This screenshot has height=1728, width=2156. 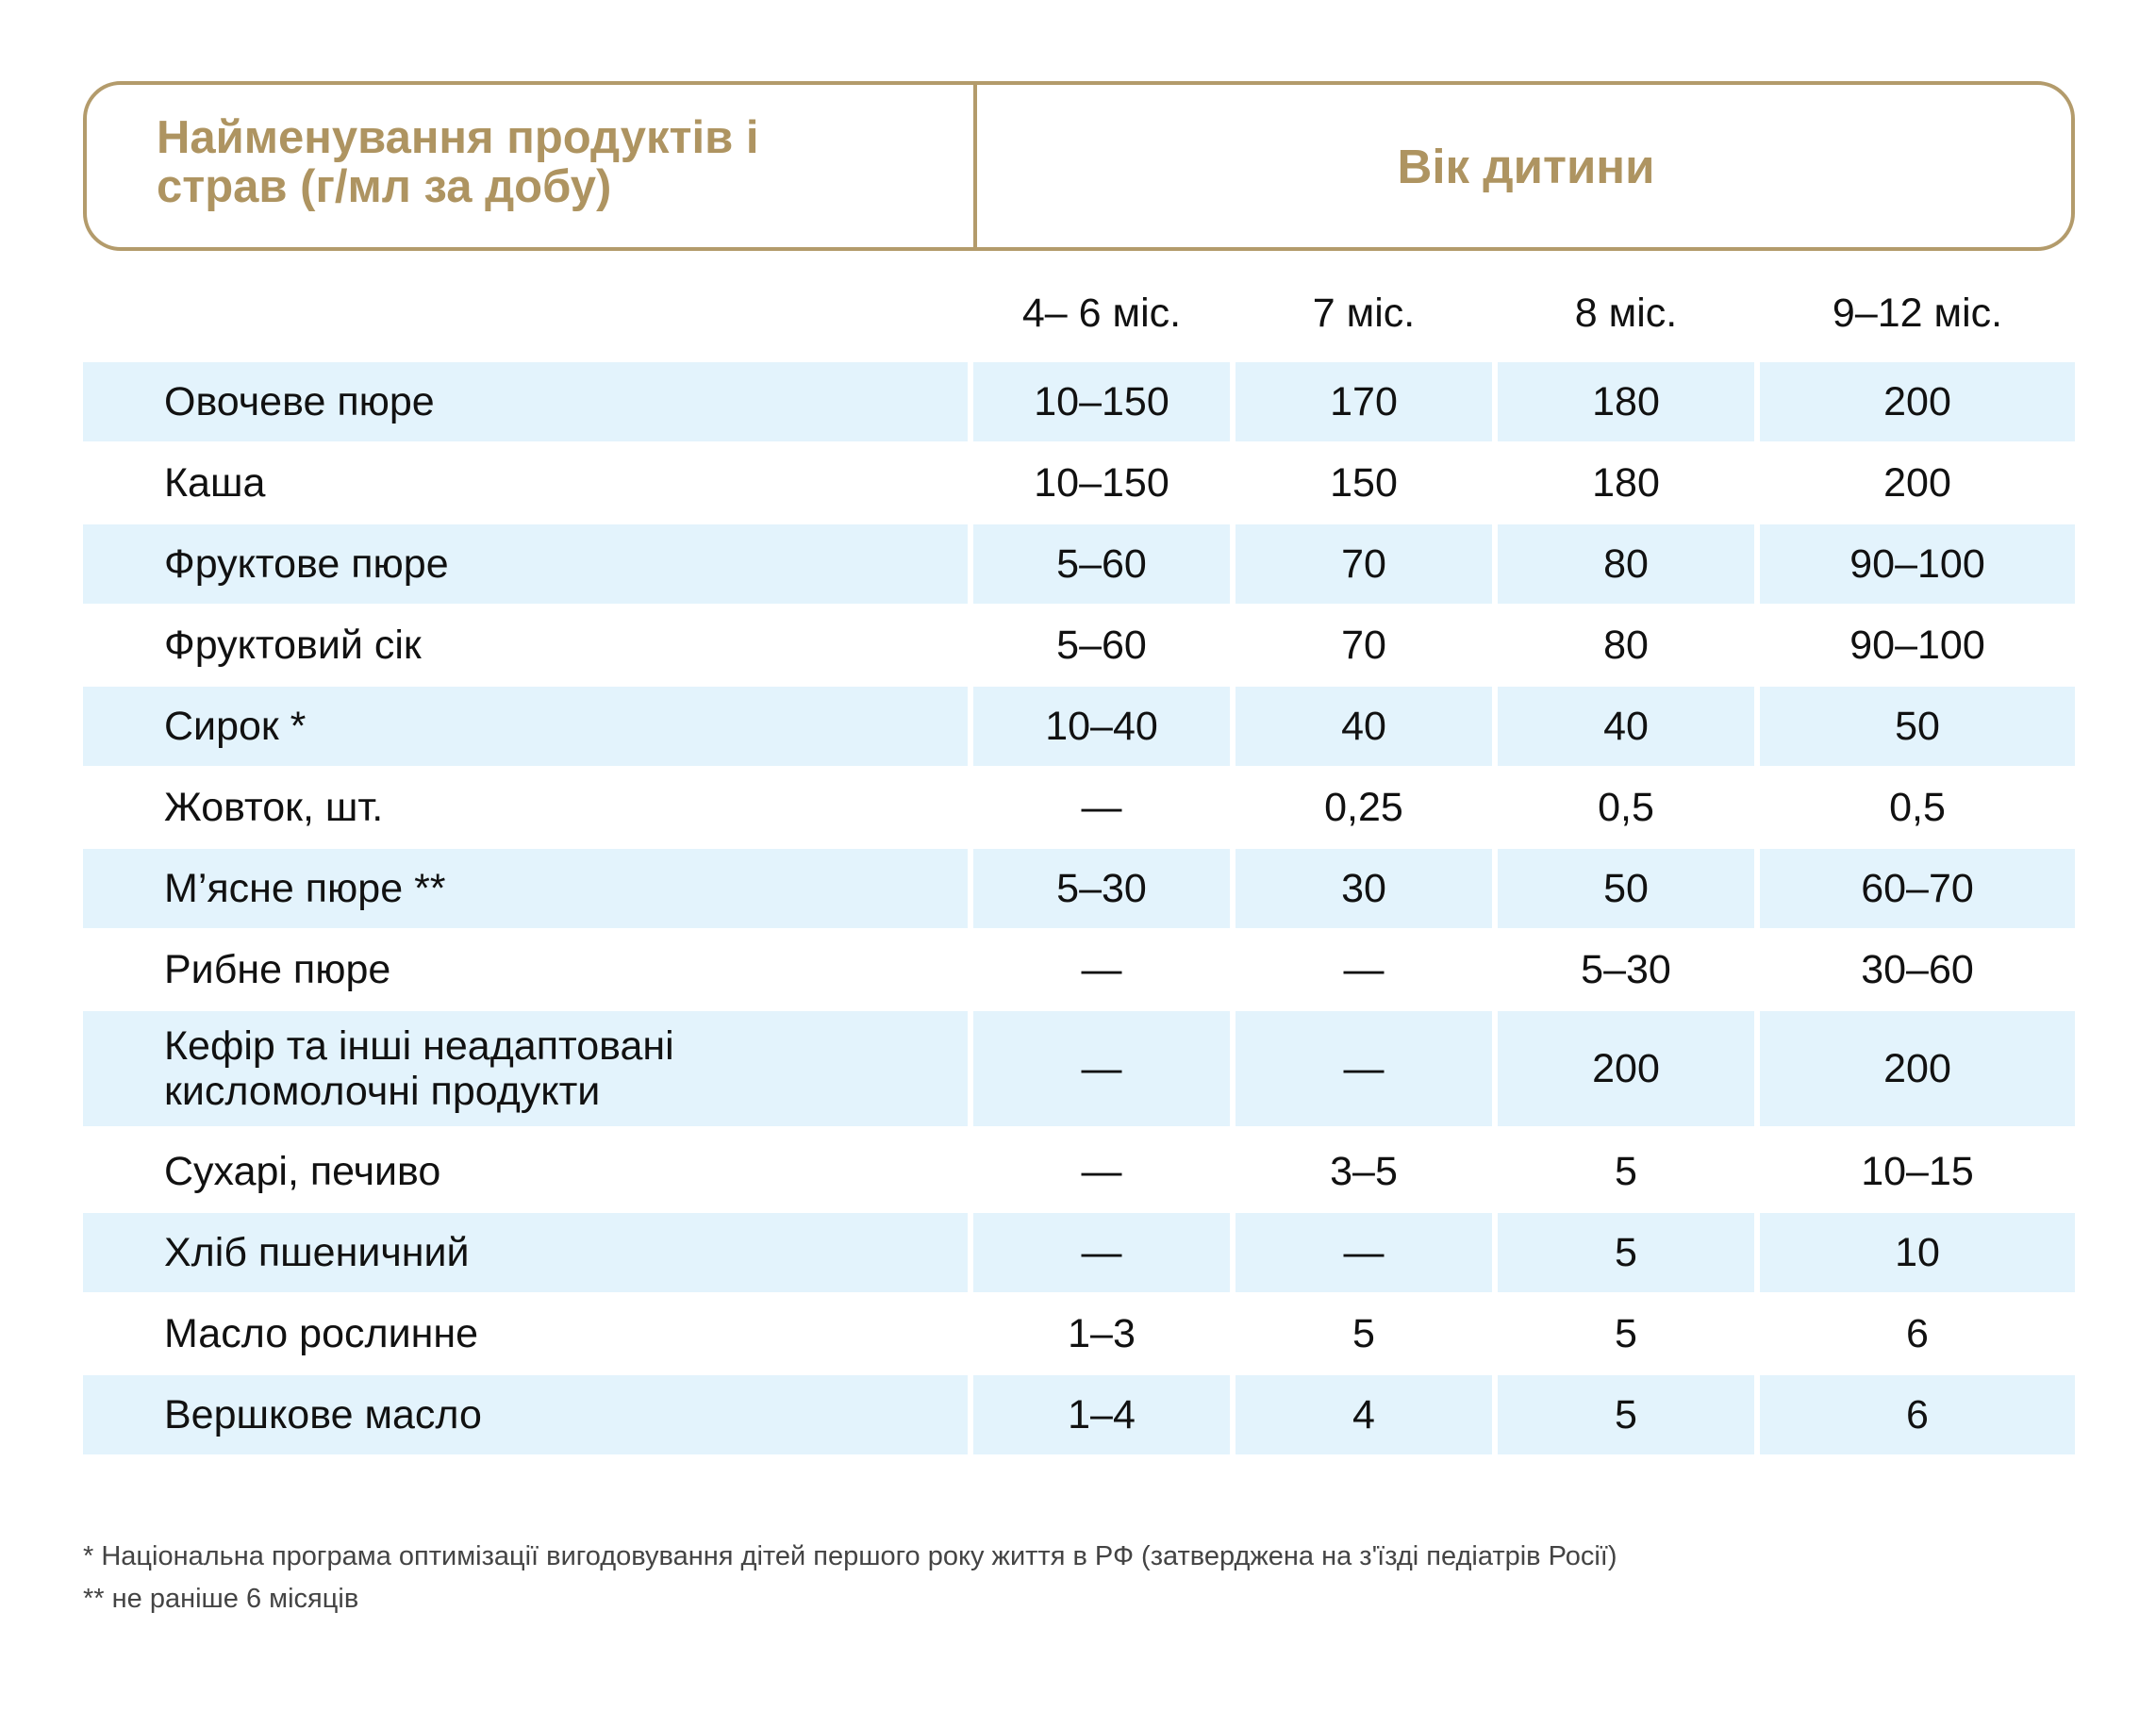 What do you see at coordinates (1918, 1252) in the screenshot?
I see `value-cell: 10` at bounding box center [1918, 1252].